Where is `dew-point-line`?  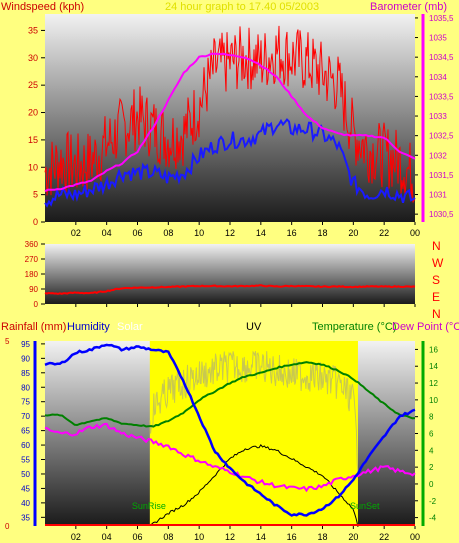 dew-point-line is located at coordinates (230, 457).